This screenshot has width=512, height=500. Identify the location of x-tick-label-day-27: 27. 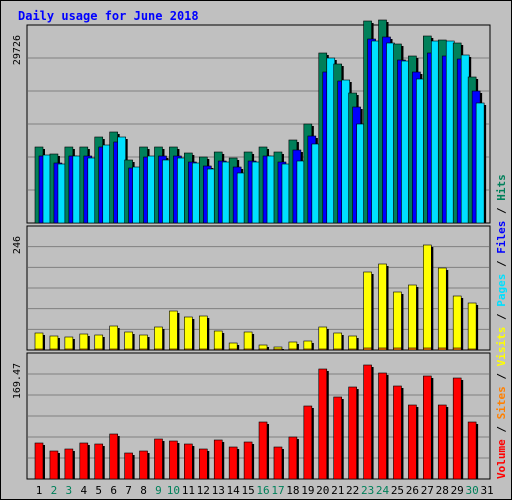
(427, 490).